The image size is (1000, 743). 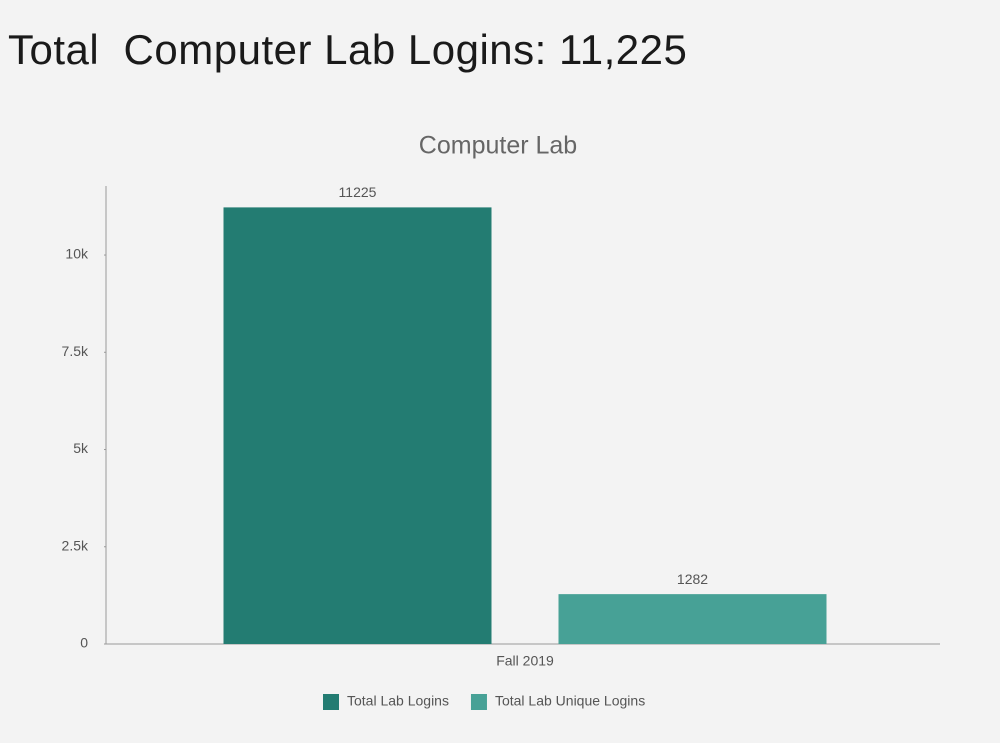 I want to click on y-tick-label: 5k, so click(x=81, y=448).